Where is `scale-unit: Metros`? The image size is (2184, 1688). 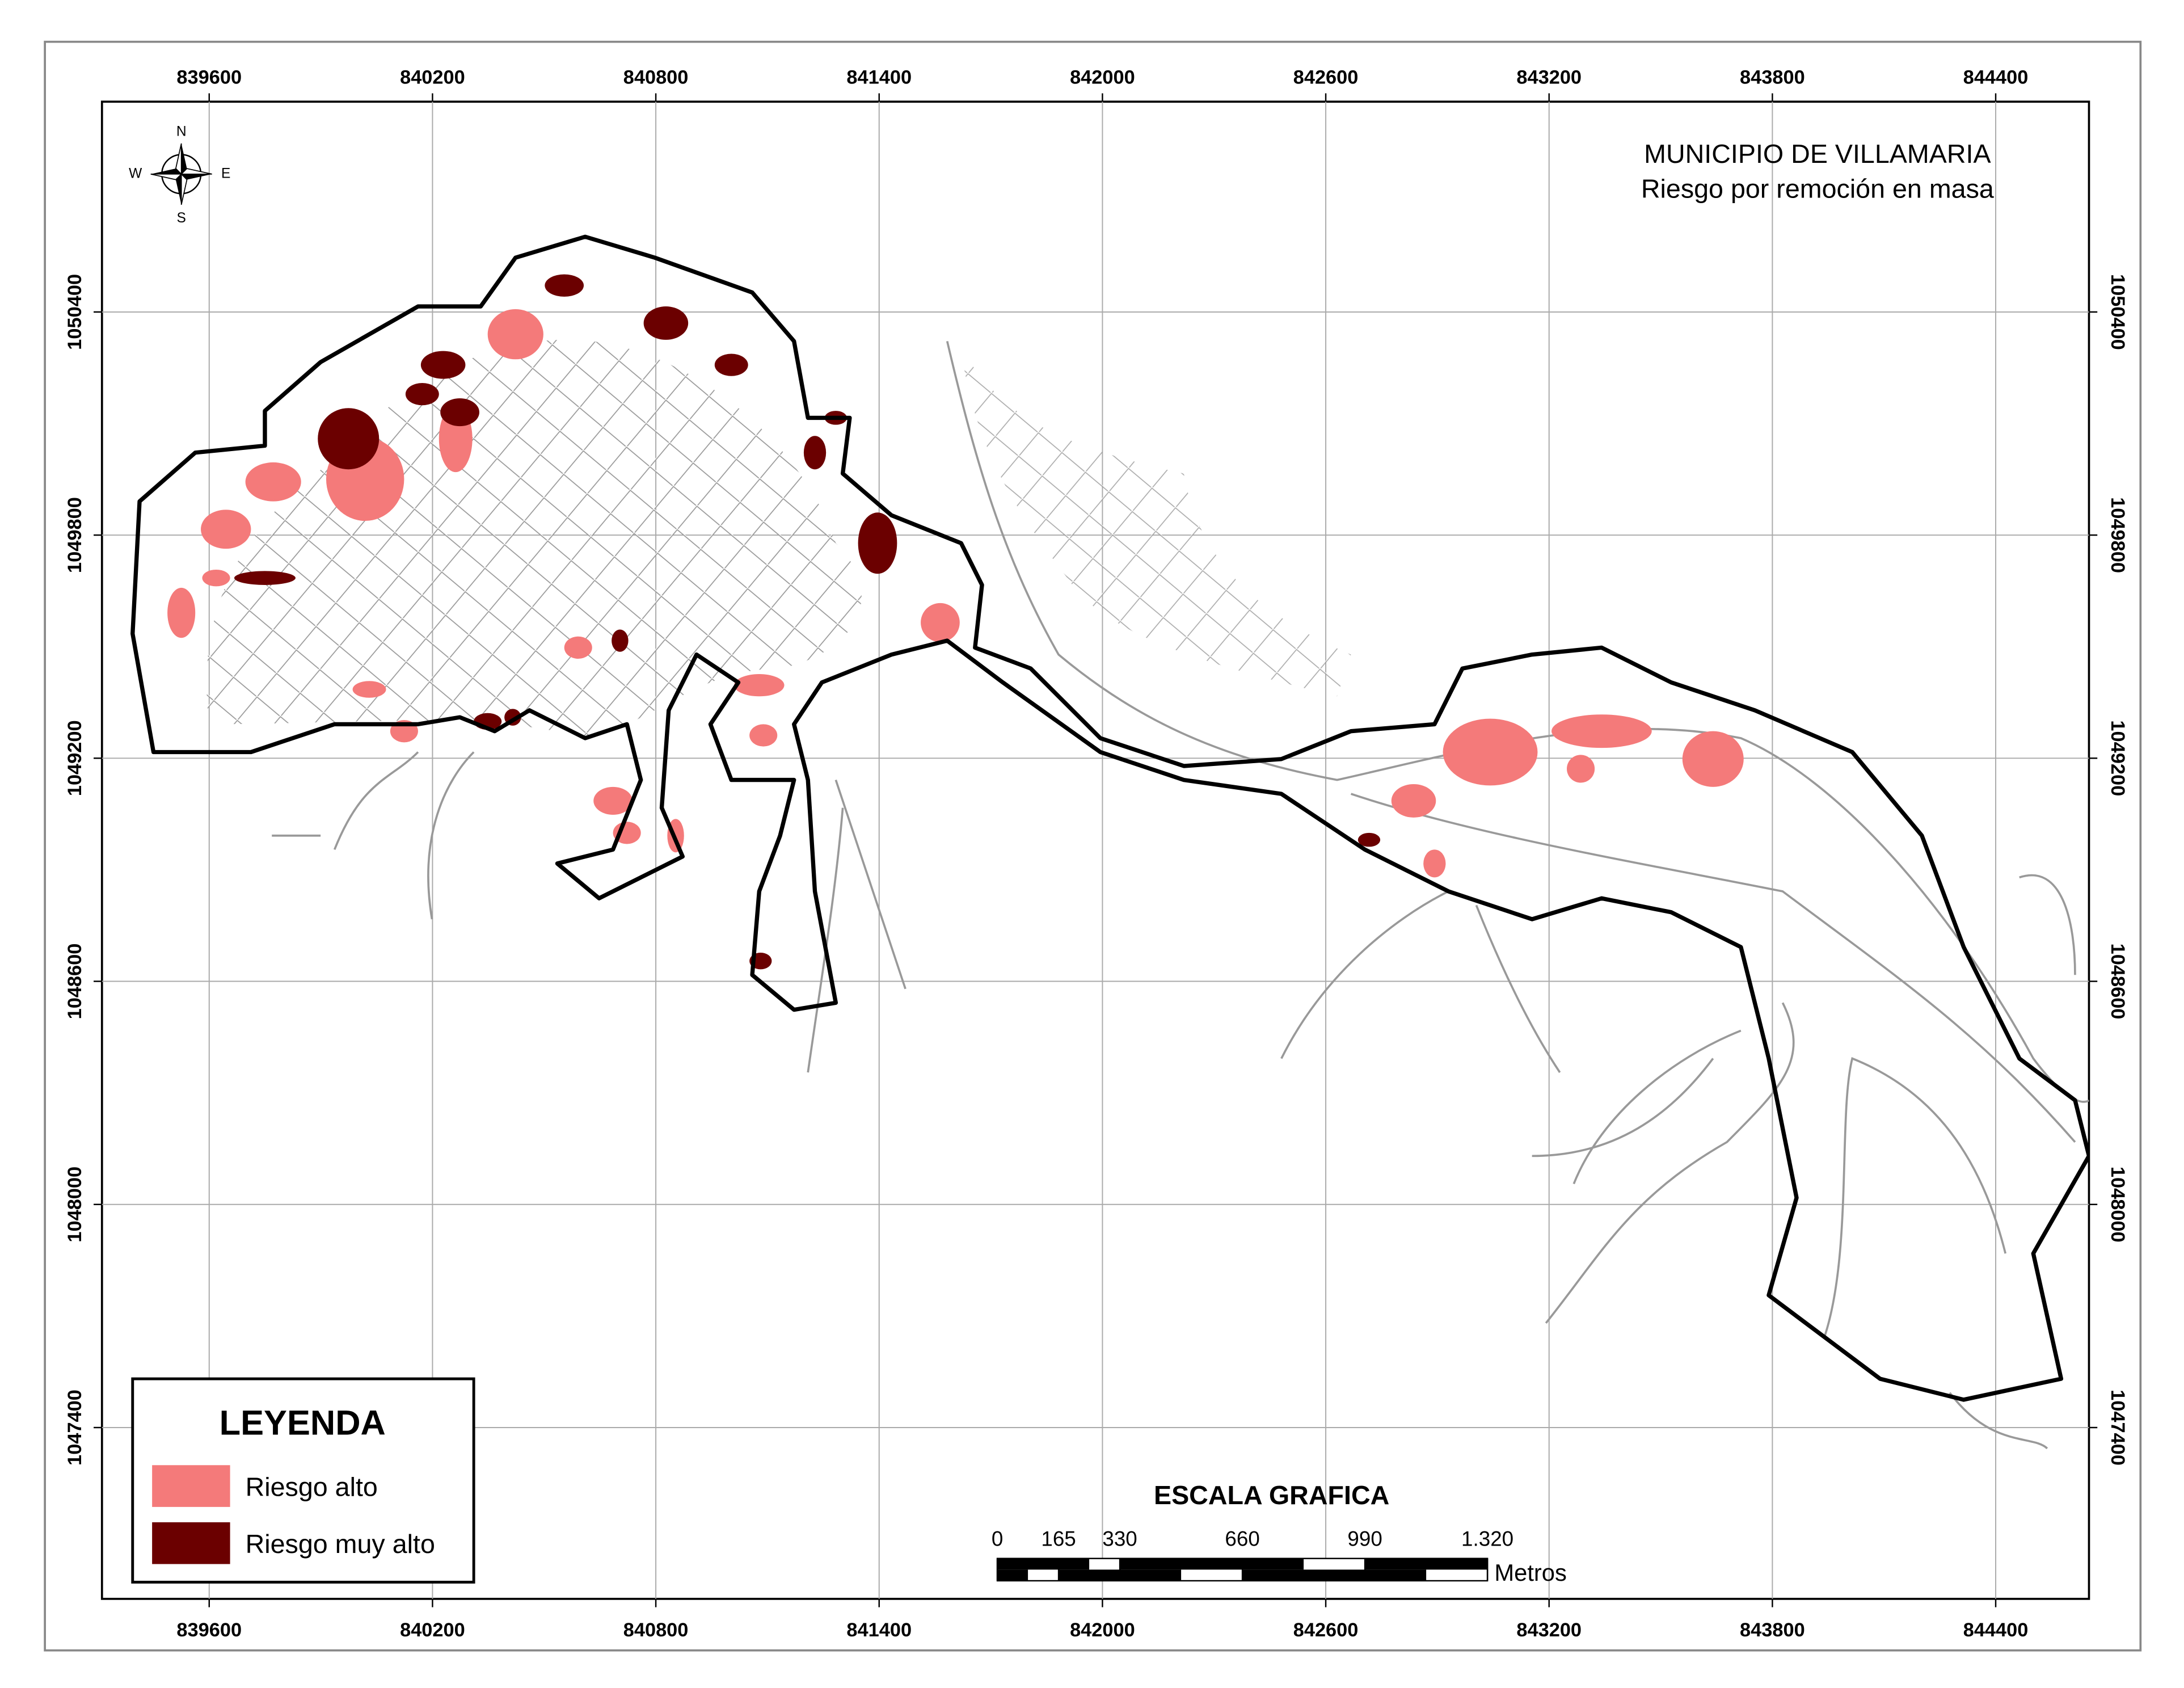 scale-unit: Metros is located at coordinates (1530, 1572).